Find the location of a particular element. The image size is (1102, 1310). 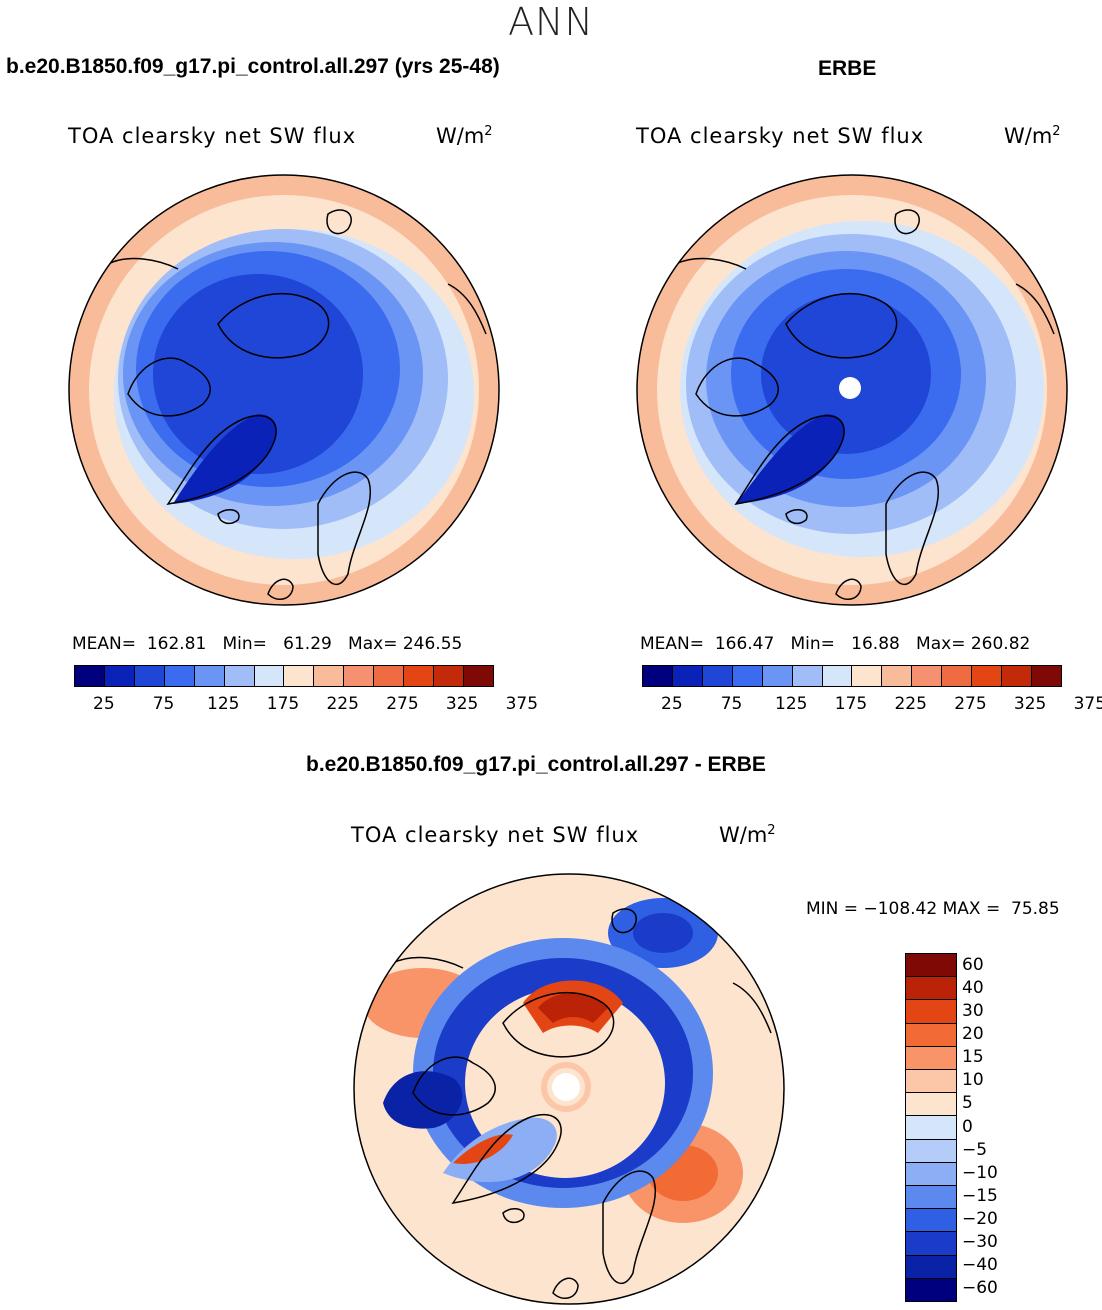

season-title: ANN is located at coordinates (551, 22).